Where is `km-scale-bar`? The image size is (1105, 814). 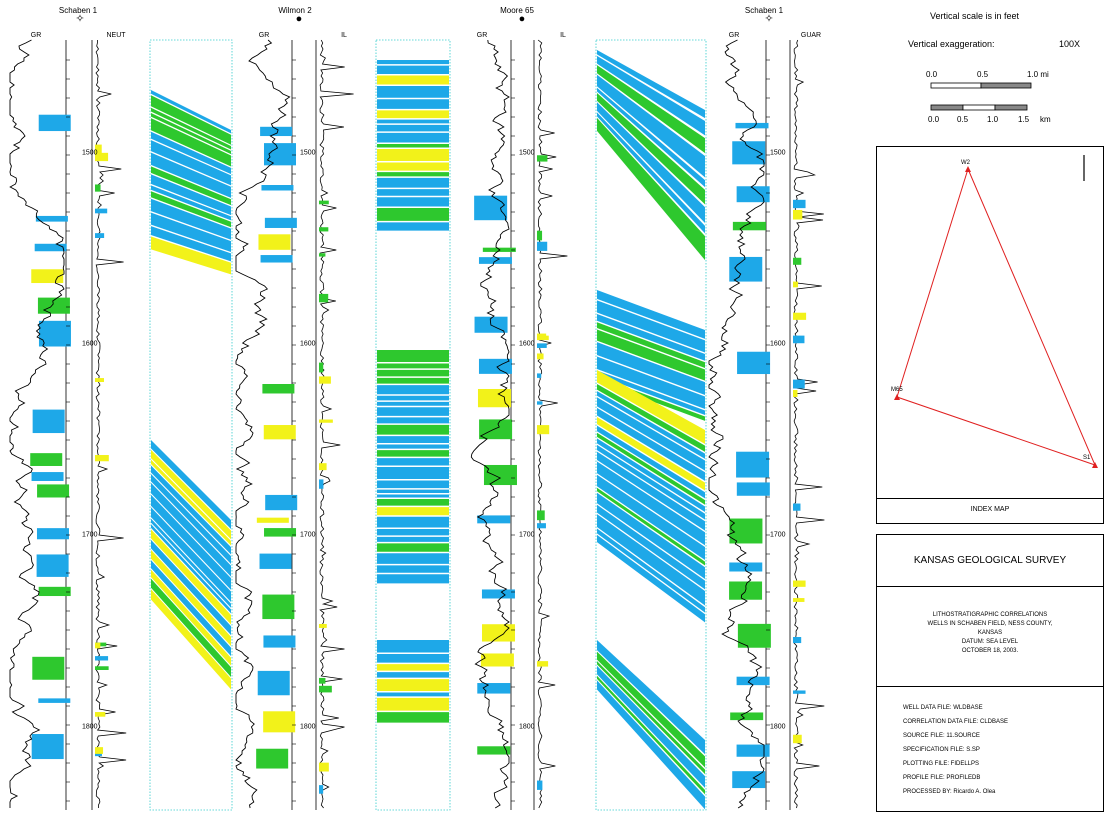 km-scale-bar is located at coordinates (979, 107).